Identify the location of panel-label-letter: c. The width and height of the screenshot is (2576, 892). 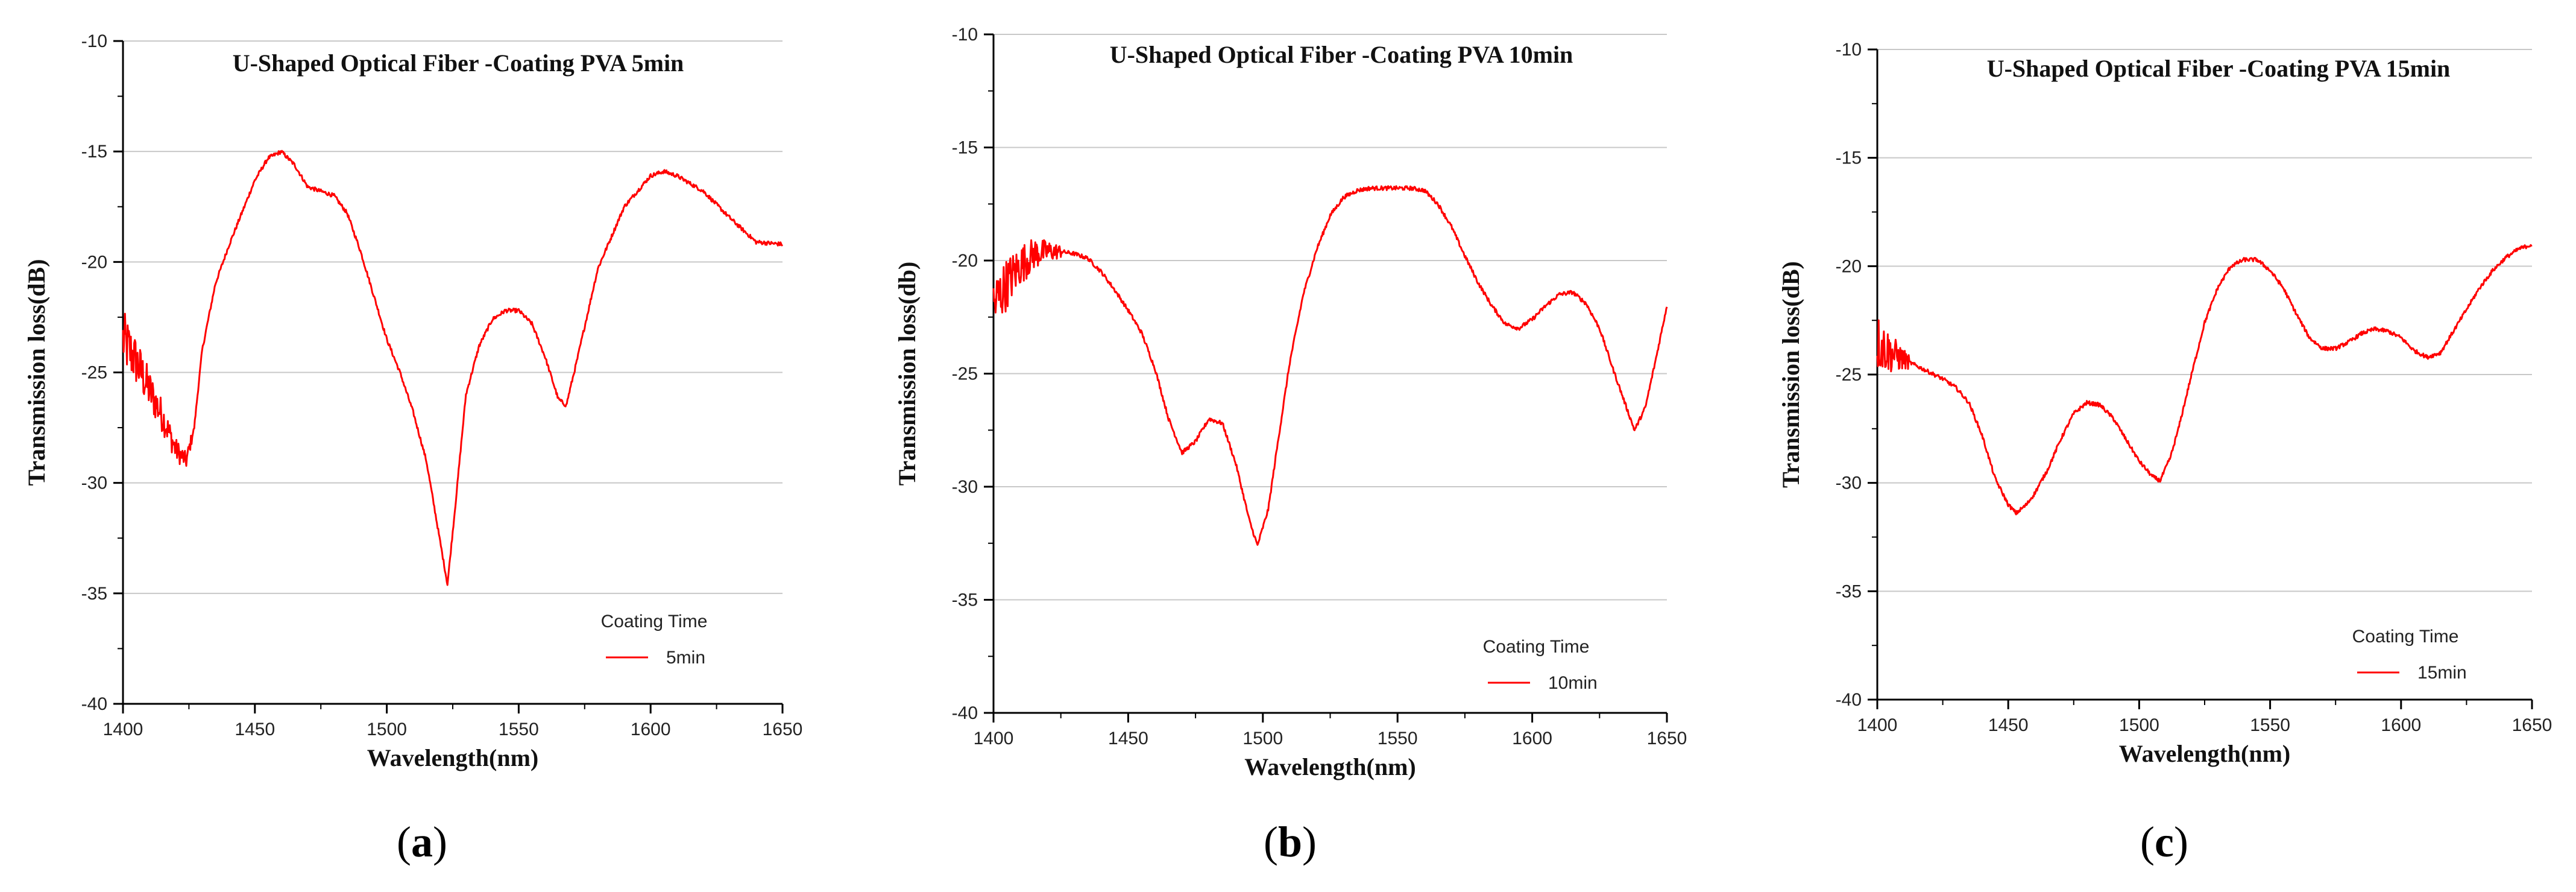
(2164, 842).